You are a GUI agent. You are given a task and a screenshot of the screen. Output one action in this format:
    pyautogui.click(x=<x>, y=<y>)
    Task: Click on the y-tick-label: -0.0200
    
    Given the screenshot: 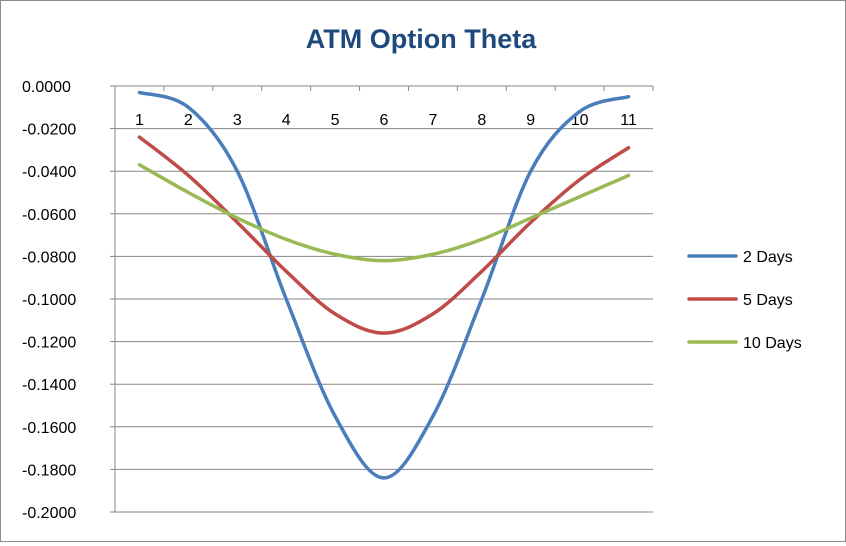 What is the action you would take?
    pyautogui.click(x=49, y=130)
    